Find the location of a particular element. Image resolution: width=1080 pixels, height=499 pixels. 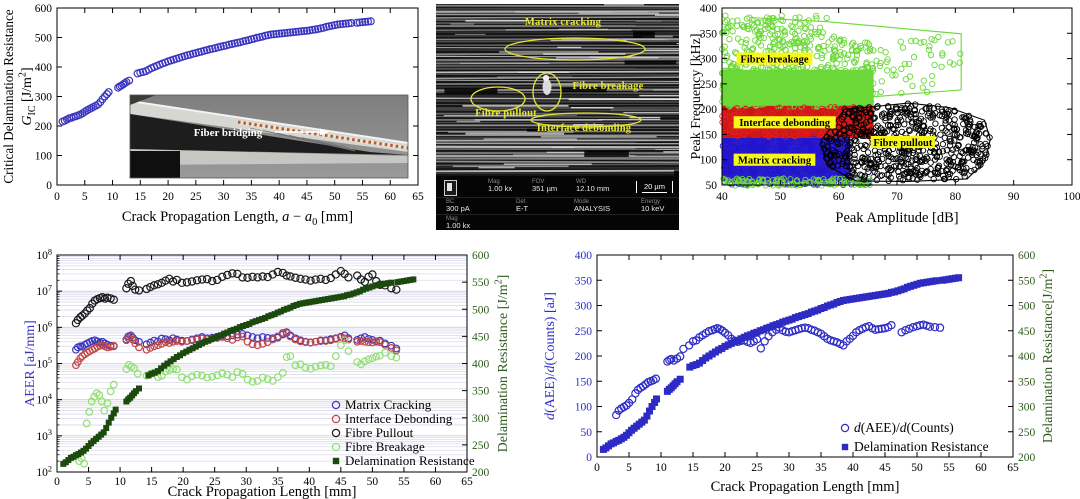

y-right-tick-label: 550 is located at coordinates (481, 283).